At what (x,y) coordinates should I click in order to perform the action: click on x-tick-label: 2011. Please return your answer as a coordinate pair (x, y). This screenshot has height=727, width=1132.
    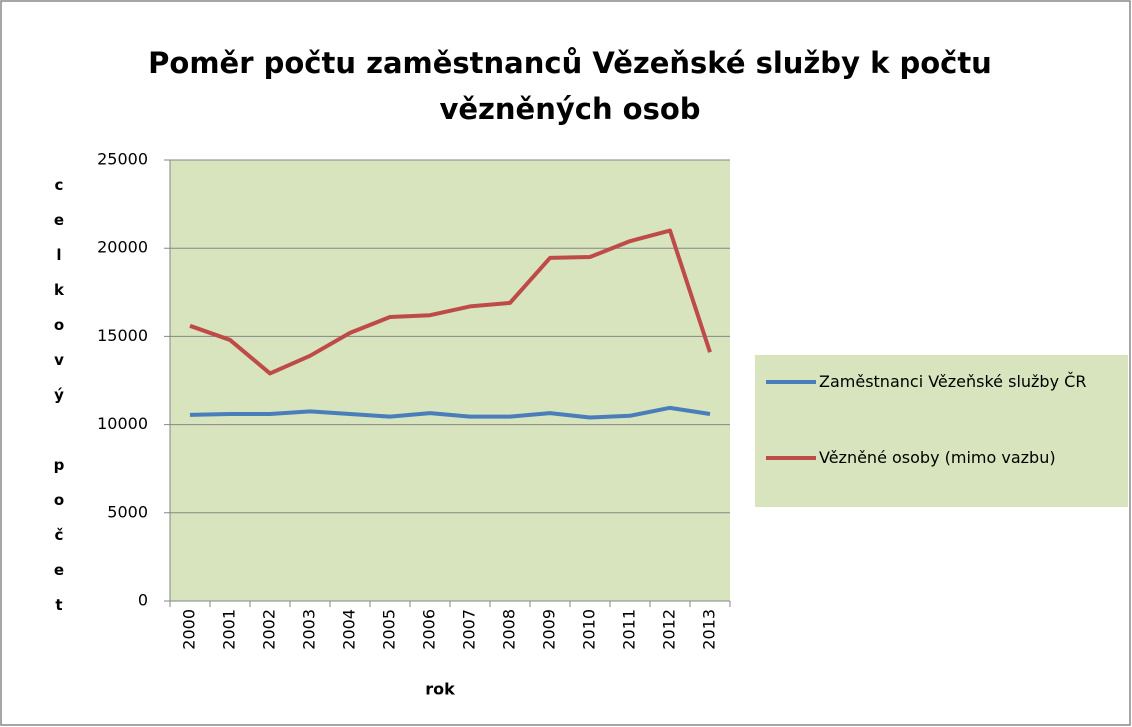
    Looking at the image, I should click on (629, 629).